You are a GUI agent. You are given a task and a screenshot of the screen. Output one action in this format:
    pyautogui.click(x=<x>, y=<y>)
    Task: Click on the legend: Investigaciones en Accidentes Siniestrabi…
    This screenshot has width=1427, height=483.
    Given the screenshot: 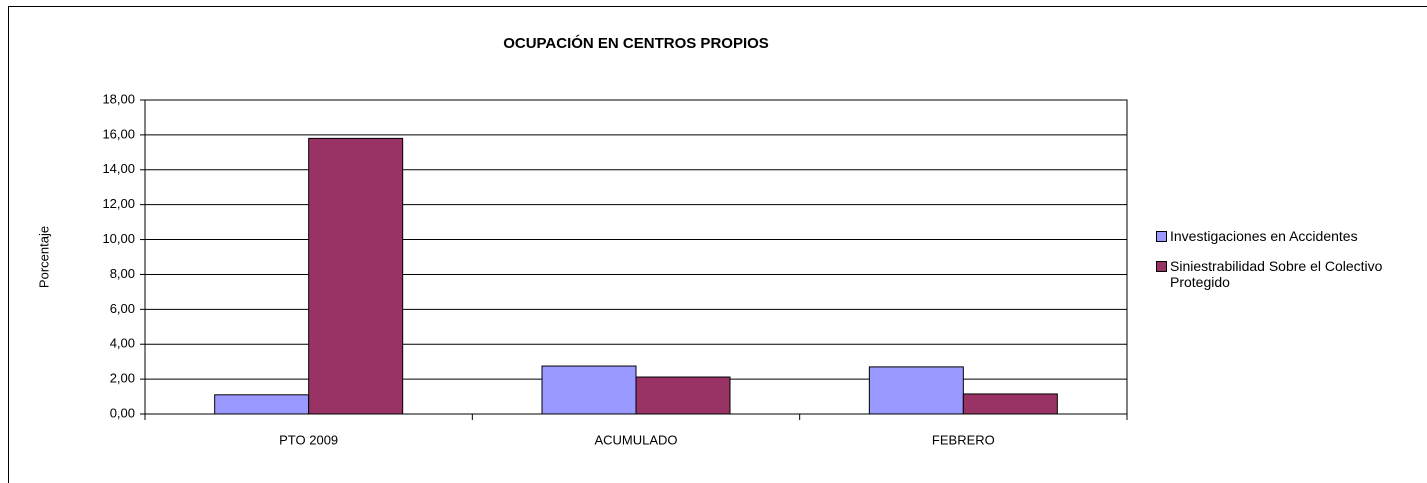 What is the action you would take?
    pyautogui.click(x=1288, y=266)
    